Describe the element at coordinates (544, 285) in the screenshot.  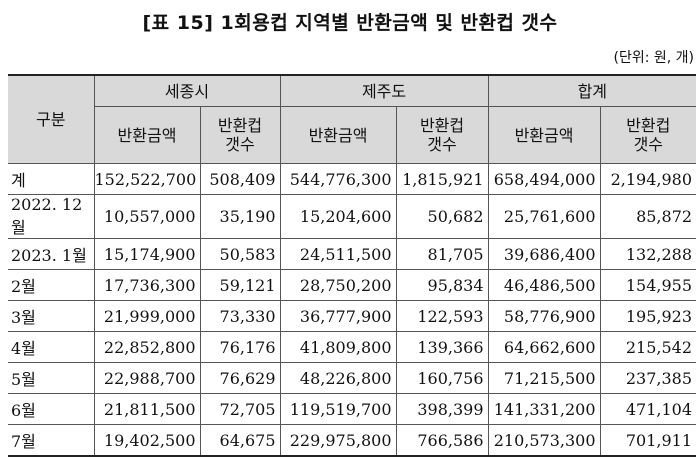
I see `amount-cell: 46,486,500` at that location.